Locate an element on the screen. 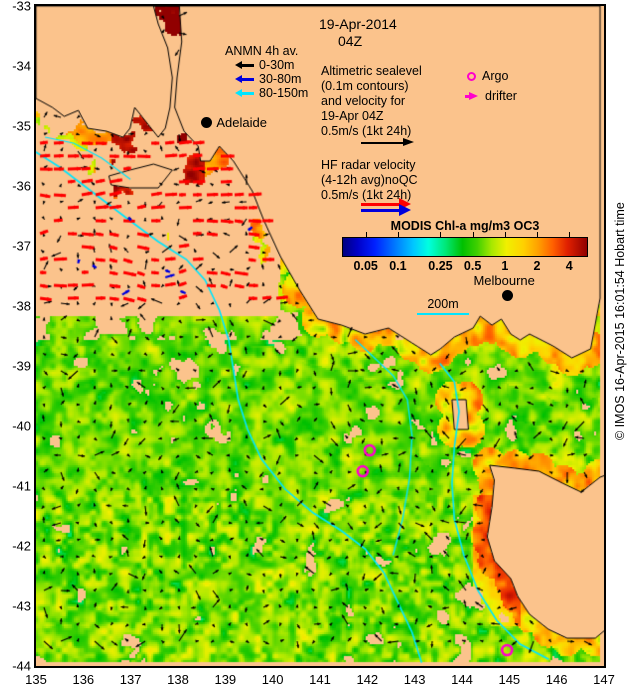 This screenshot has width=640, height=700. y-tick-label: -33 is located at coordinates (21, 7).